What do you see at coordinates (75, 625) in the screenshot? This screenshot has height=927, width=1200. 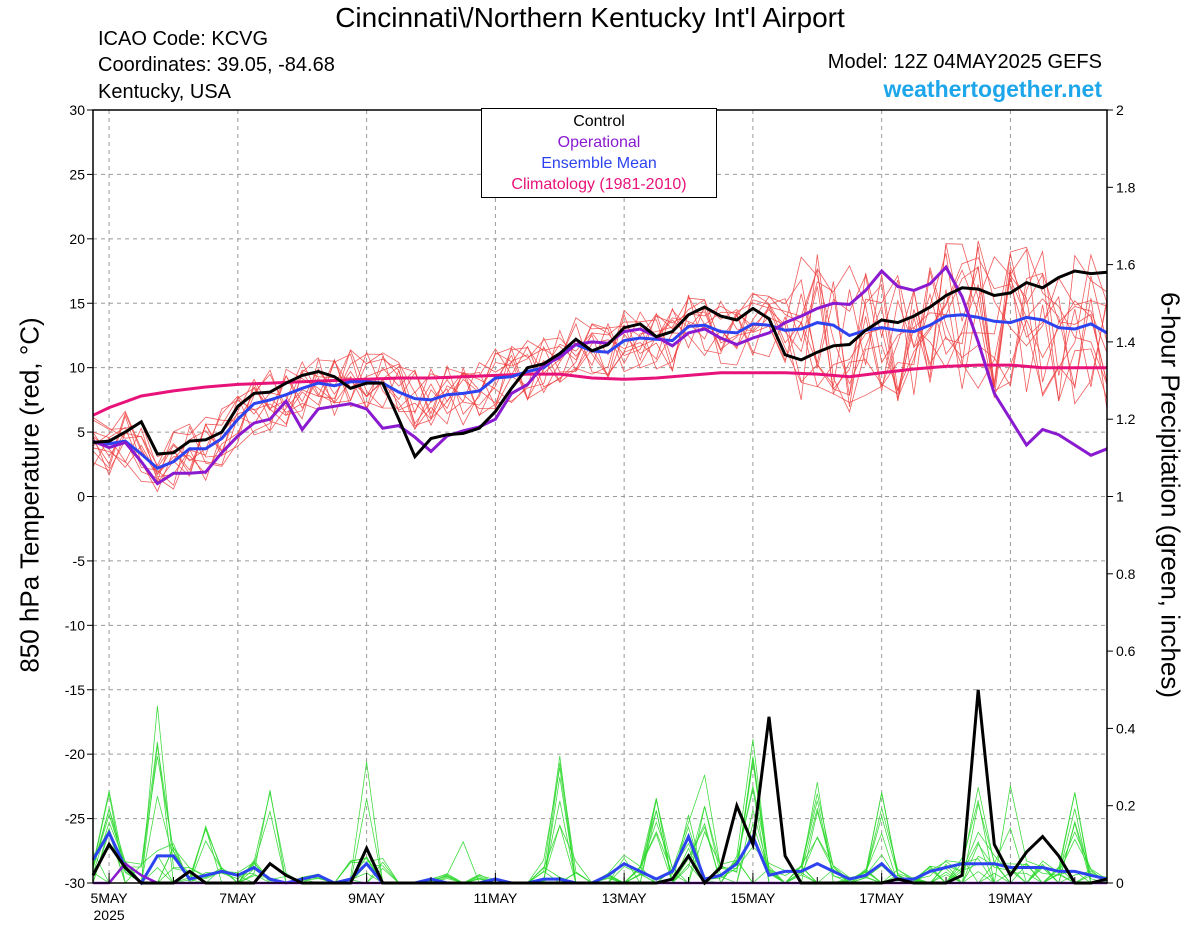 I see `tick-label-temperature: -10` at bounding box center [75, 625].